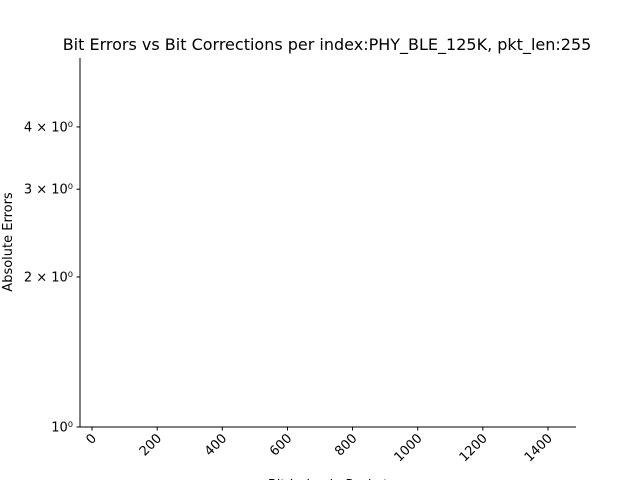 This screenshot has width=640, height=480. Describe the element at coordinates (281, 445) in the screenshot. I see `x-tick-label: 600` at that location.